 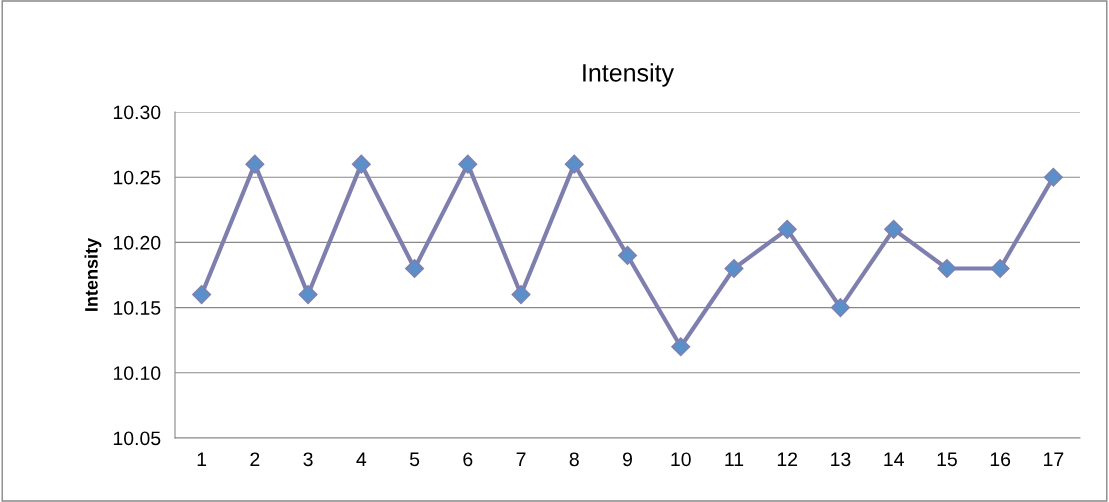 What do you see at coordinates (255, 459) in the screenshot?
I see `x-tick-label: 2` at bounding box center [255, 459].